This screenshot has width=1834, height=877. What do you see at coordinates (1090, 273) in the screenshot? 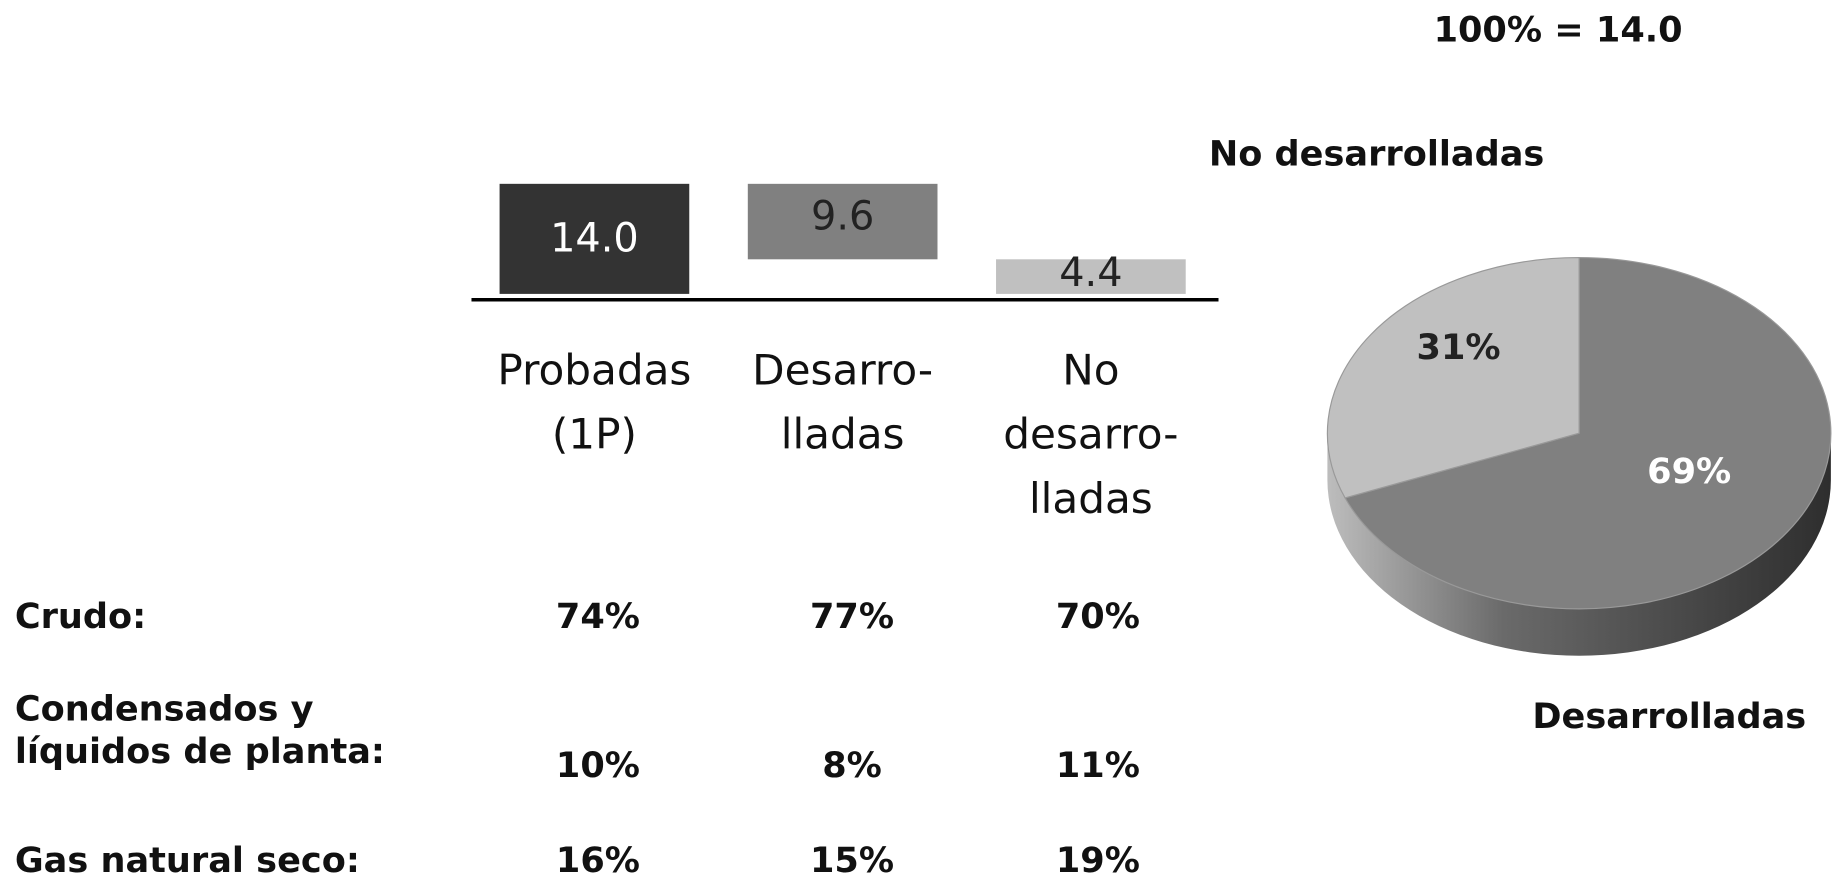
I see `bar-value-label: 4.4` at bounding box center [1090, 273].